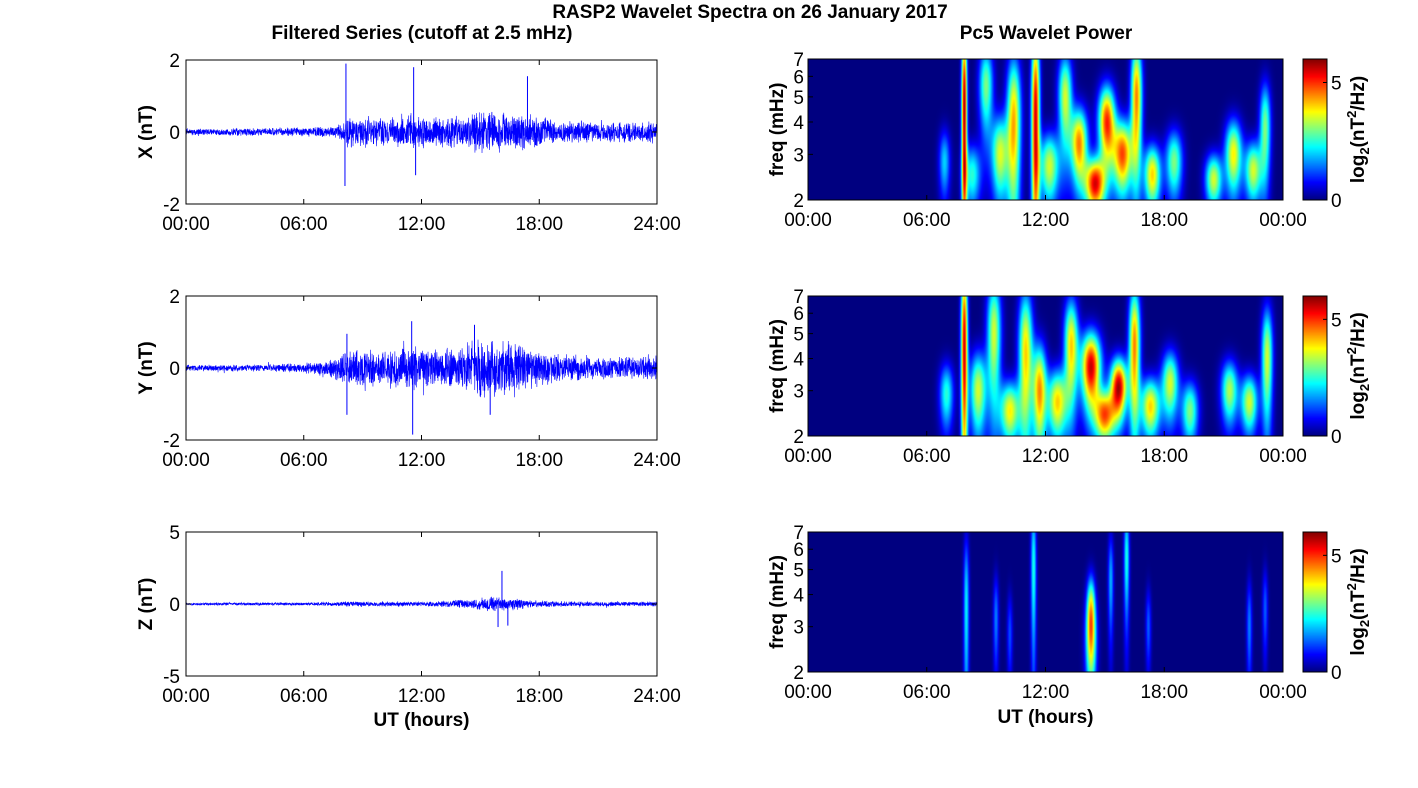 The width and height of the screenshot is (1418, 788). What do you see at coordinates (421, 368) in the screenshot?
I see `series-line-y` at bounding box center [421, 368].